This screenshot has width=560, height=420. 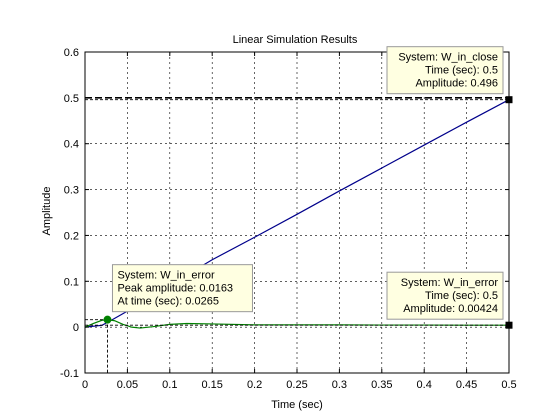 What do you see at coordinates (424, 385) in the screenshot?
I see `x-tick-label: 0.4` at bounding box center [424, 385].